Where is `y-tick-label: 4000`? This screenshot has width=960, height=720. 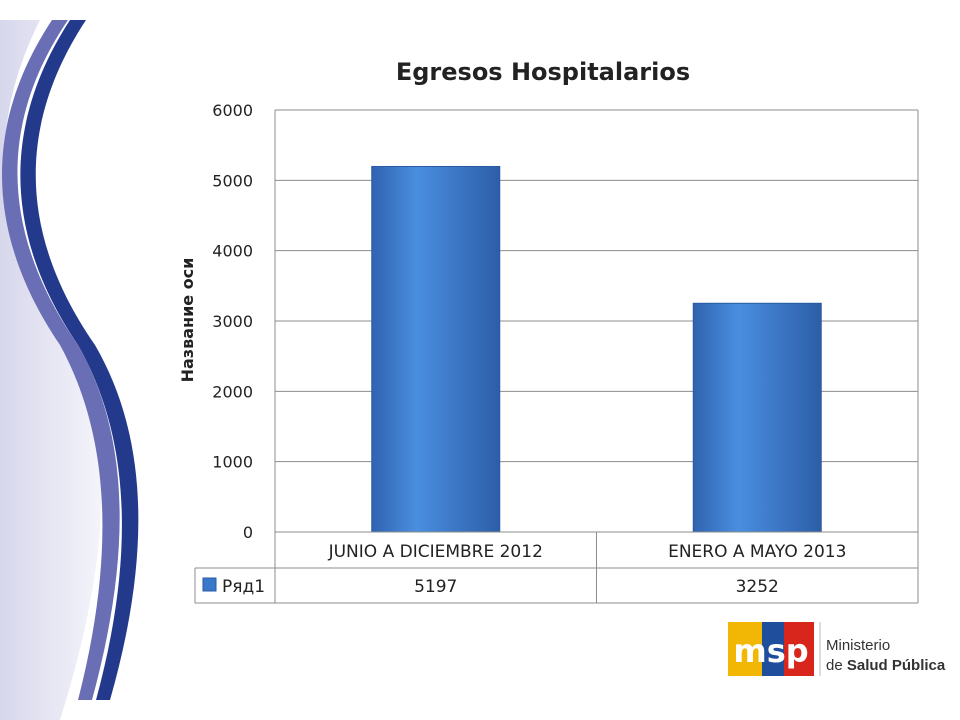
y-tick-label: 4000 is located at coordinates (232, 251).